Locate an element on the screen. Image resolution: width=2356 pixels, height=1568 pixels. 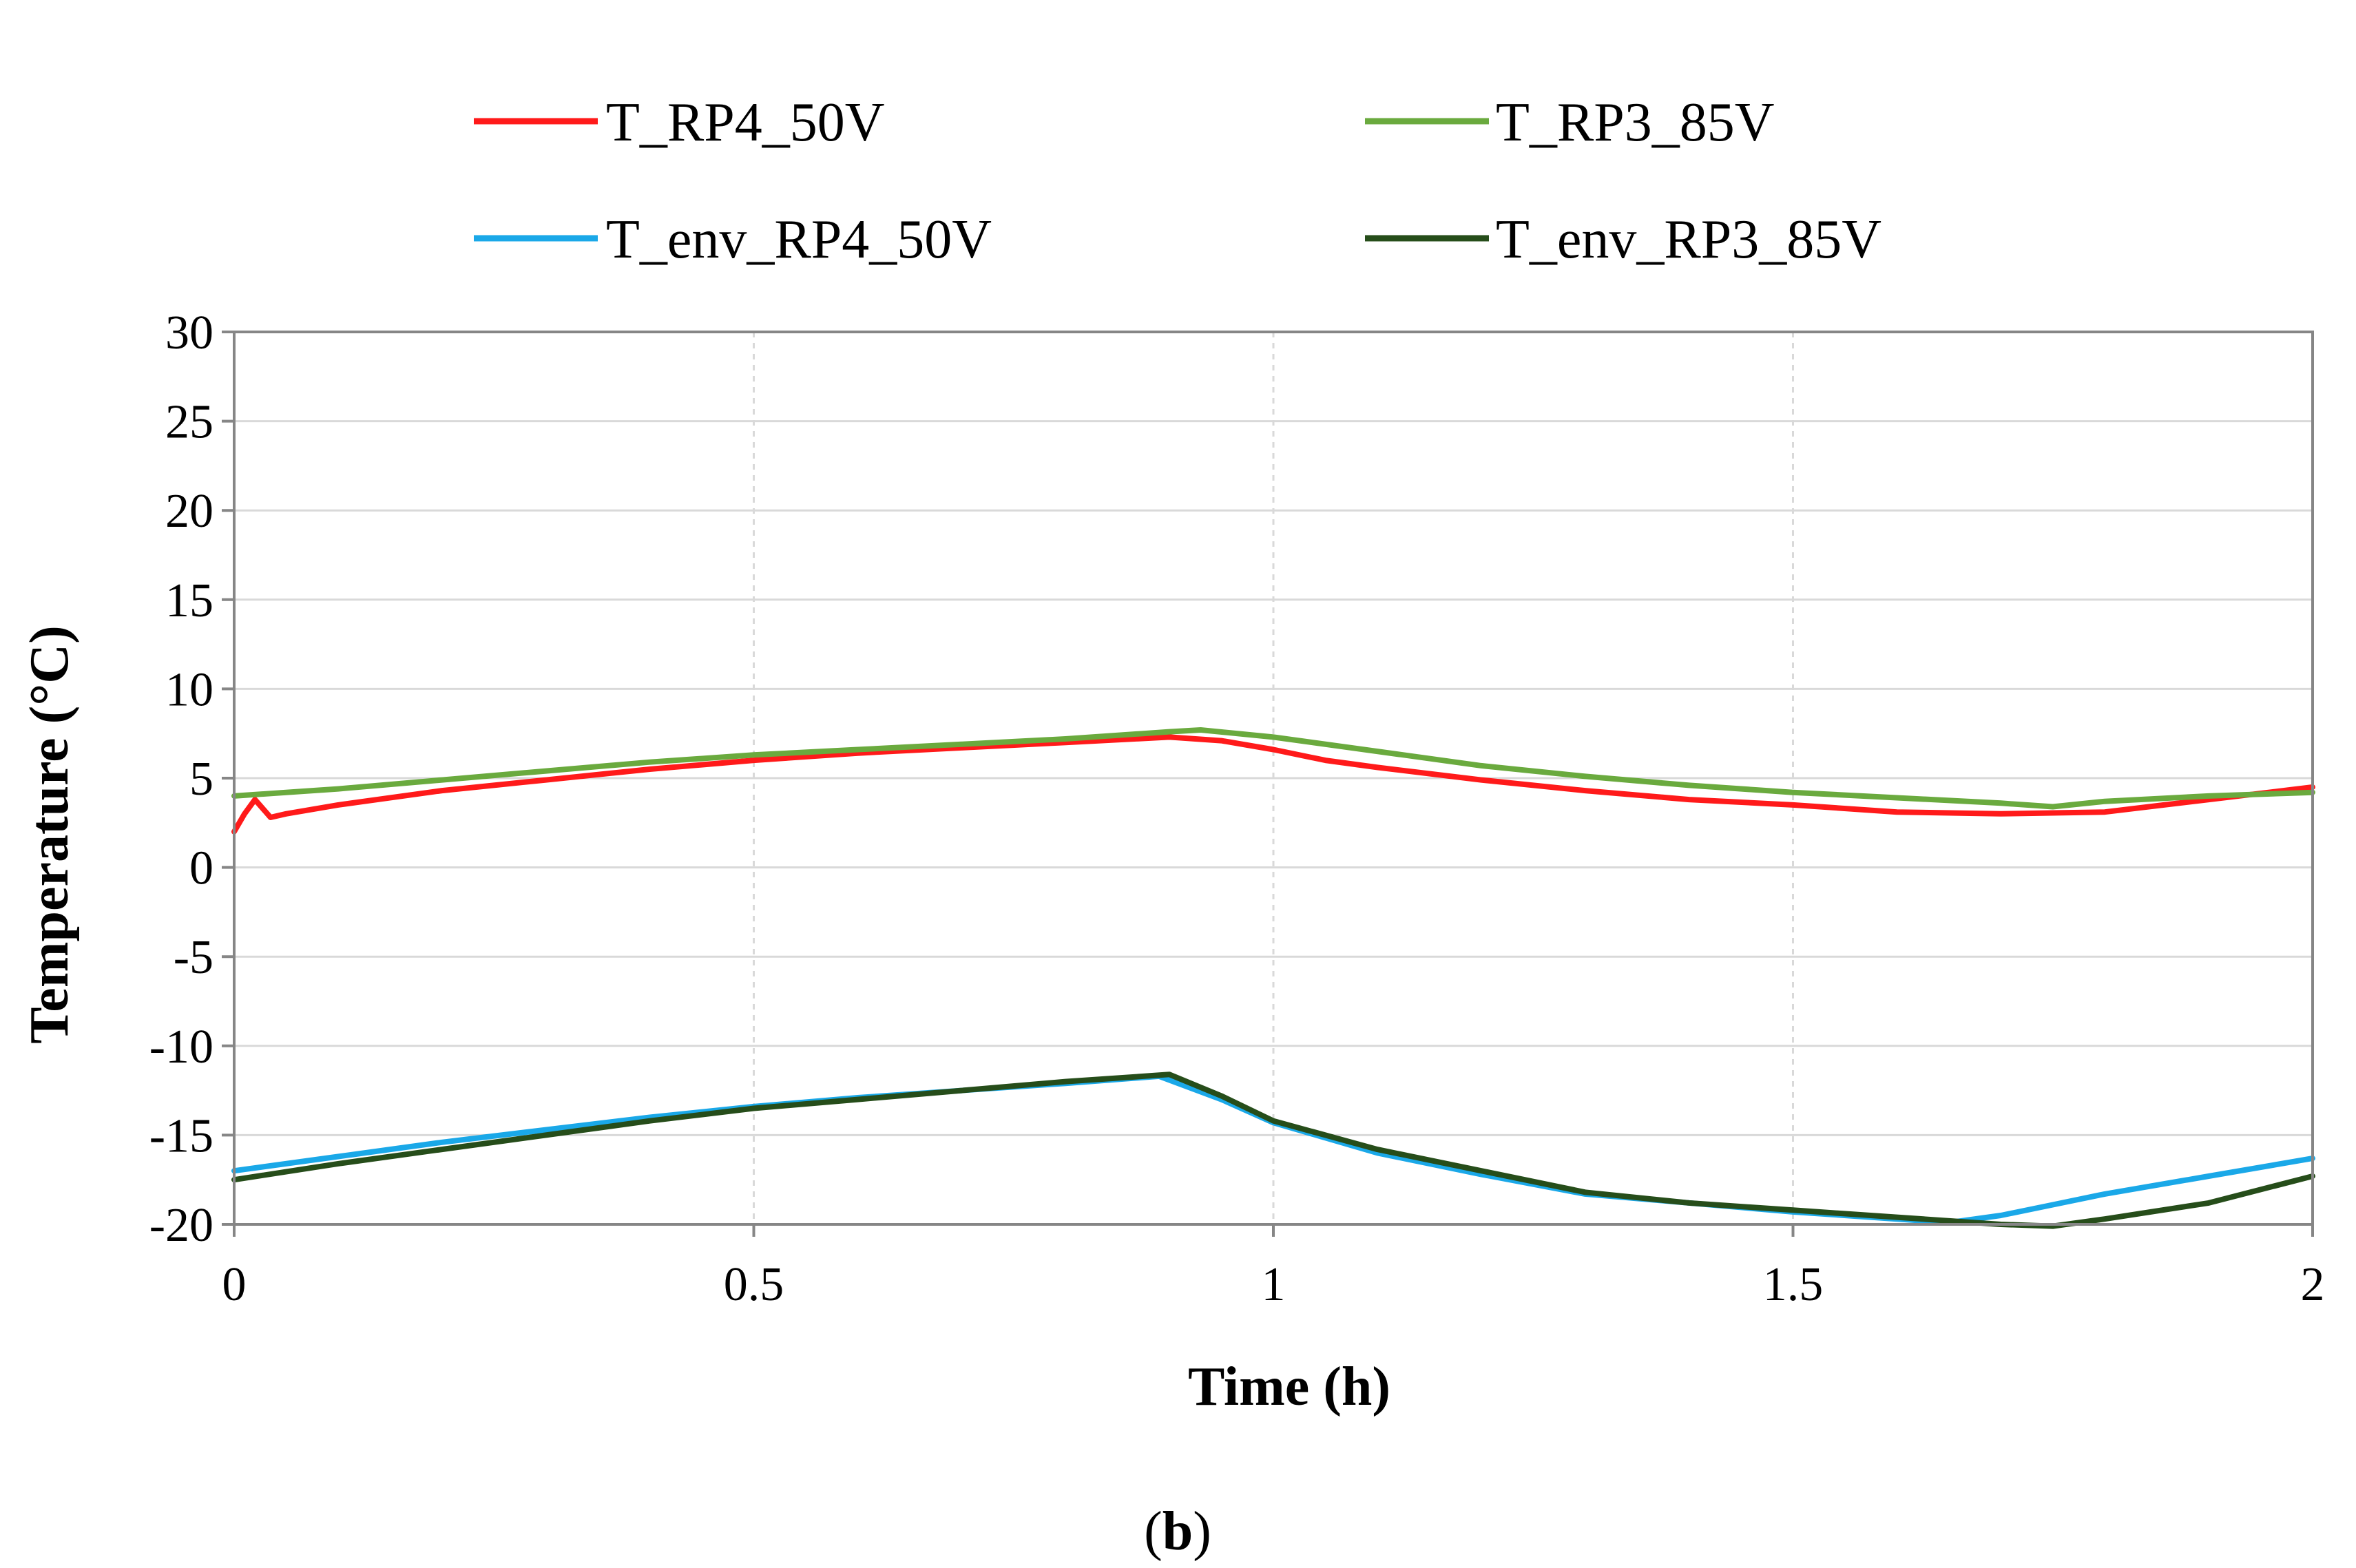
figure-caption: (b) is located at coordinates (1177, 1531).